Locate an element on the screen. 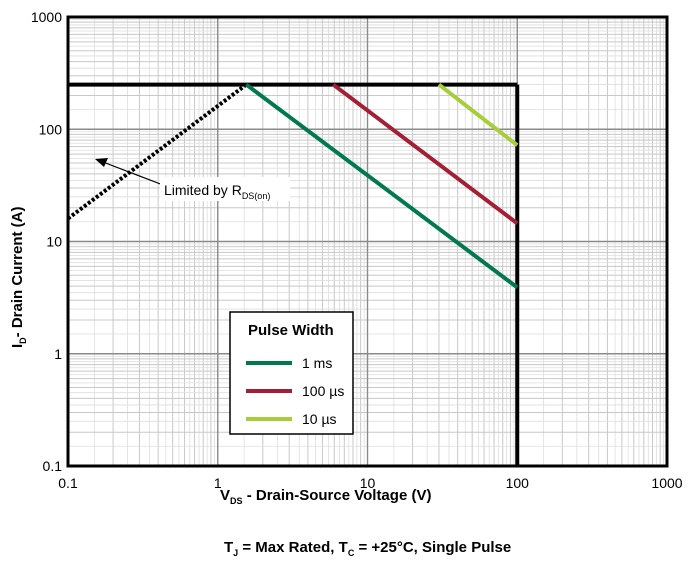 Image resolution: width=689 pixels, height=581 pixels. caption-subscript: C is located at coordinates (351, 553).